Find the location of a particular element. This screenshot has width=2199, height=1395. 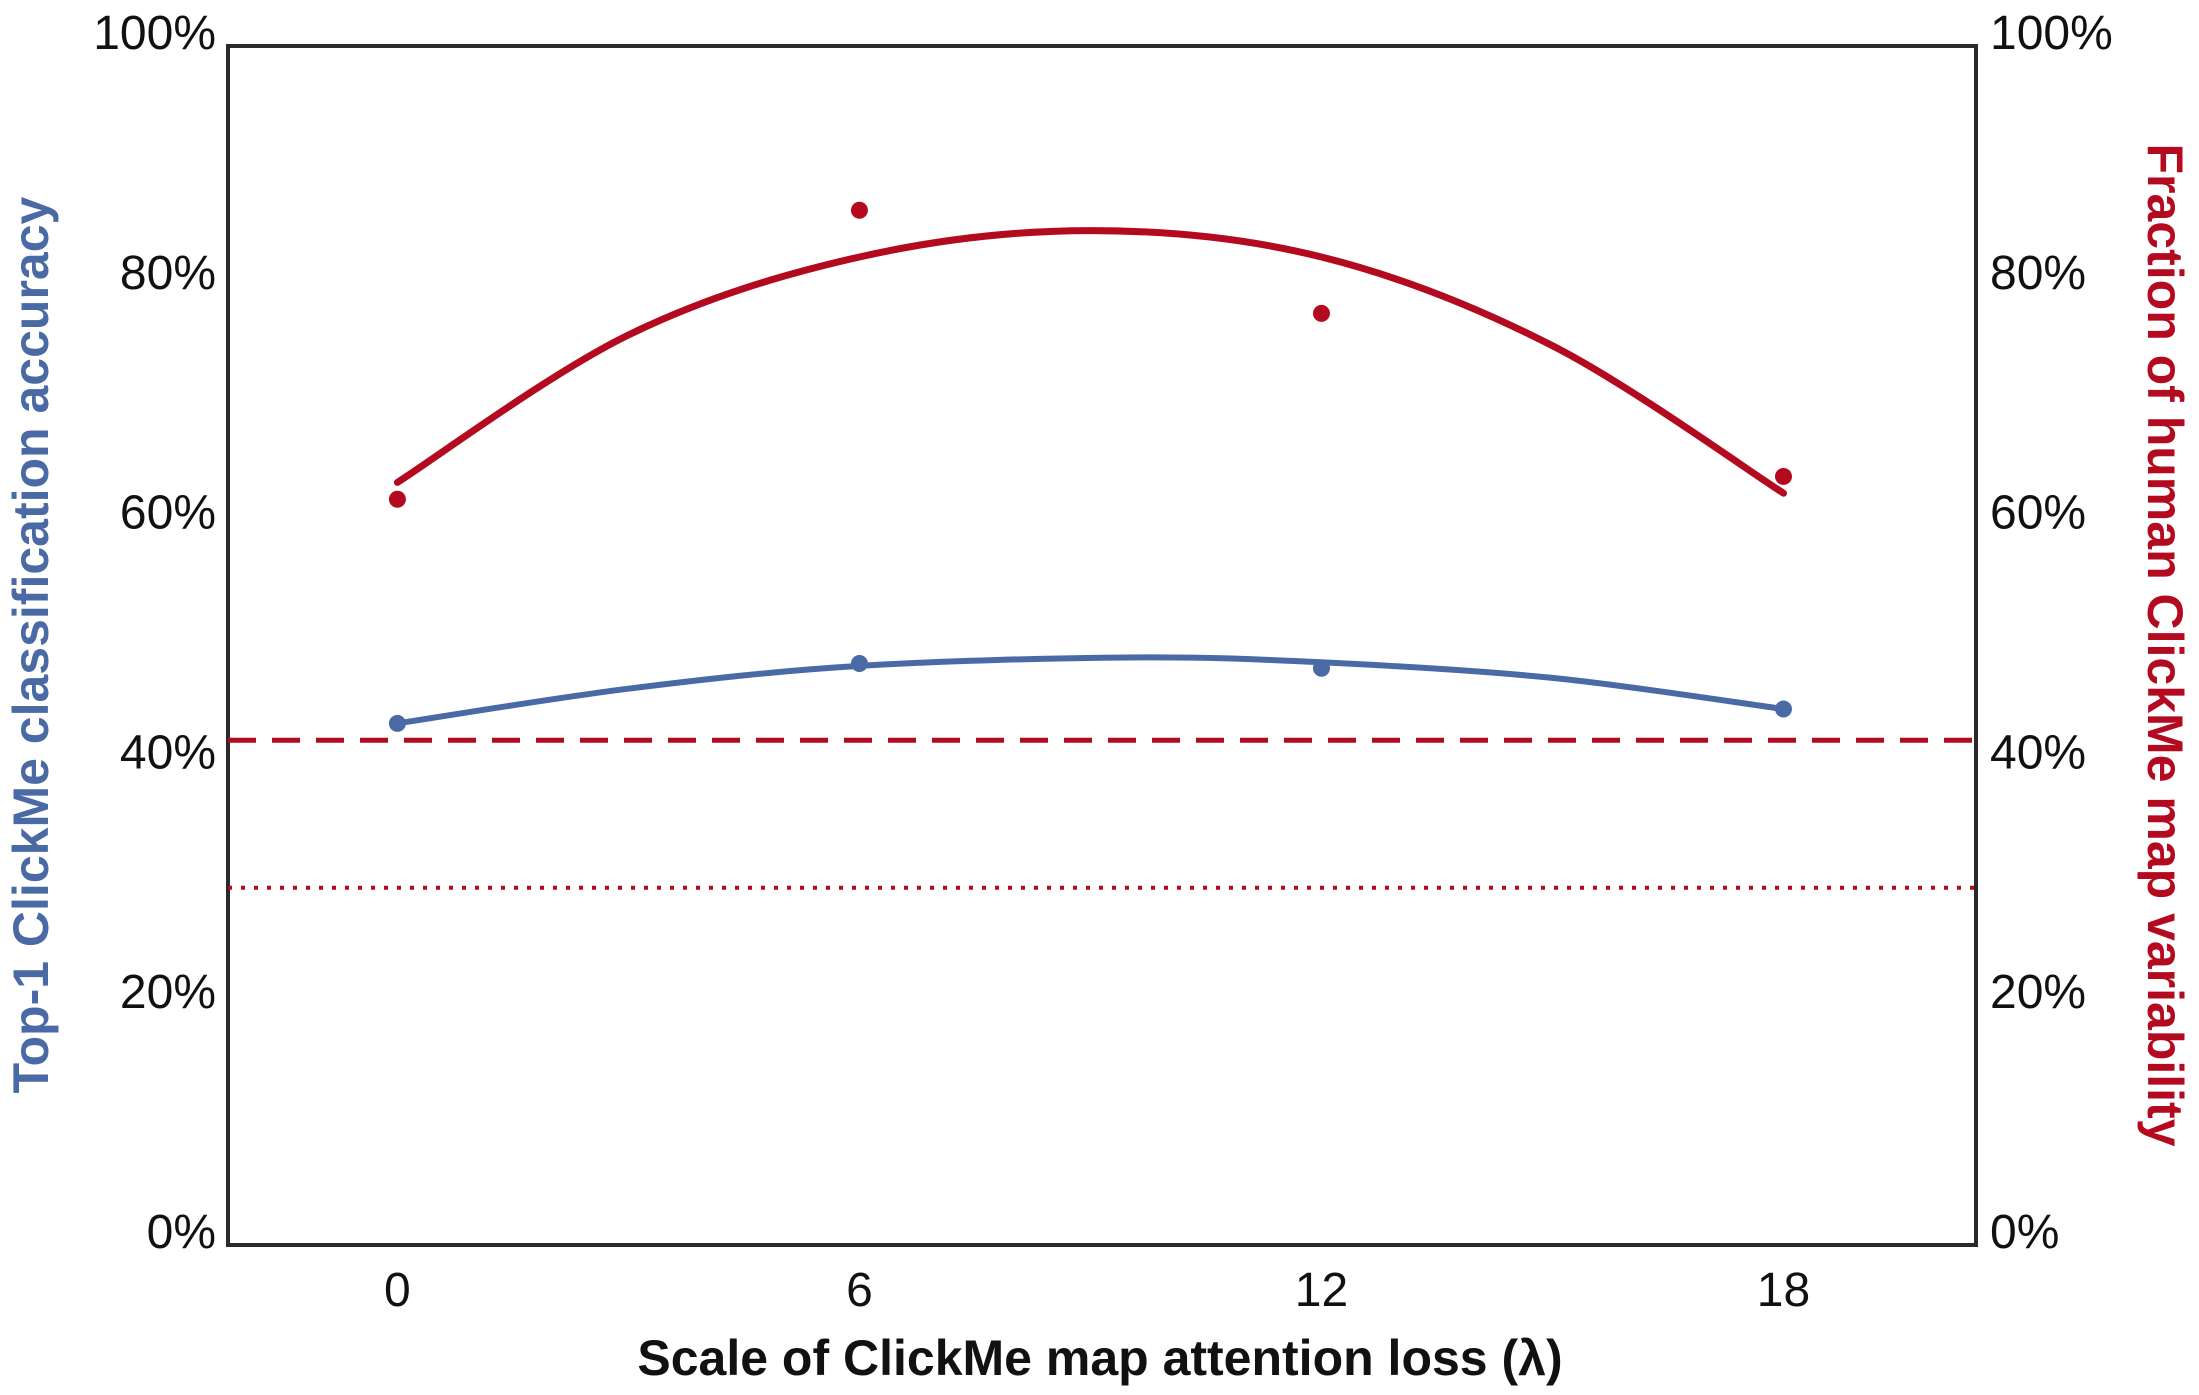

y-left-tick-3: 60% is located at coordinates (168, 513).